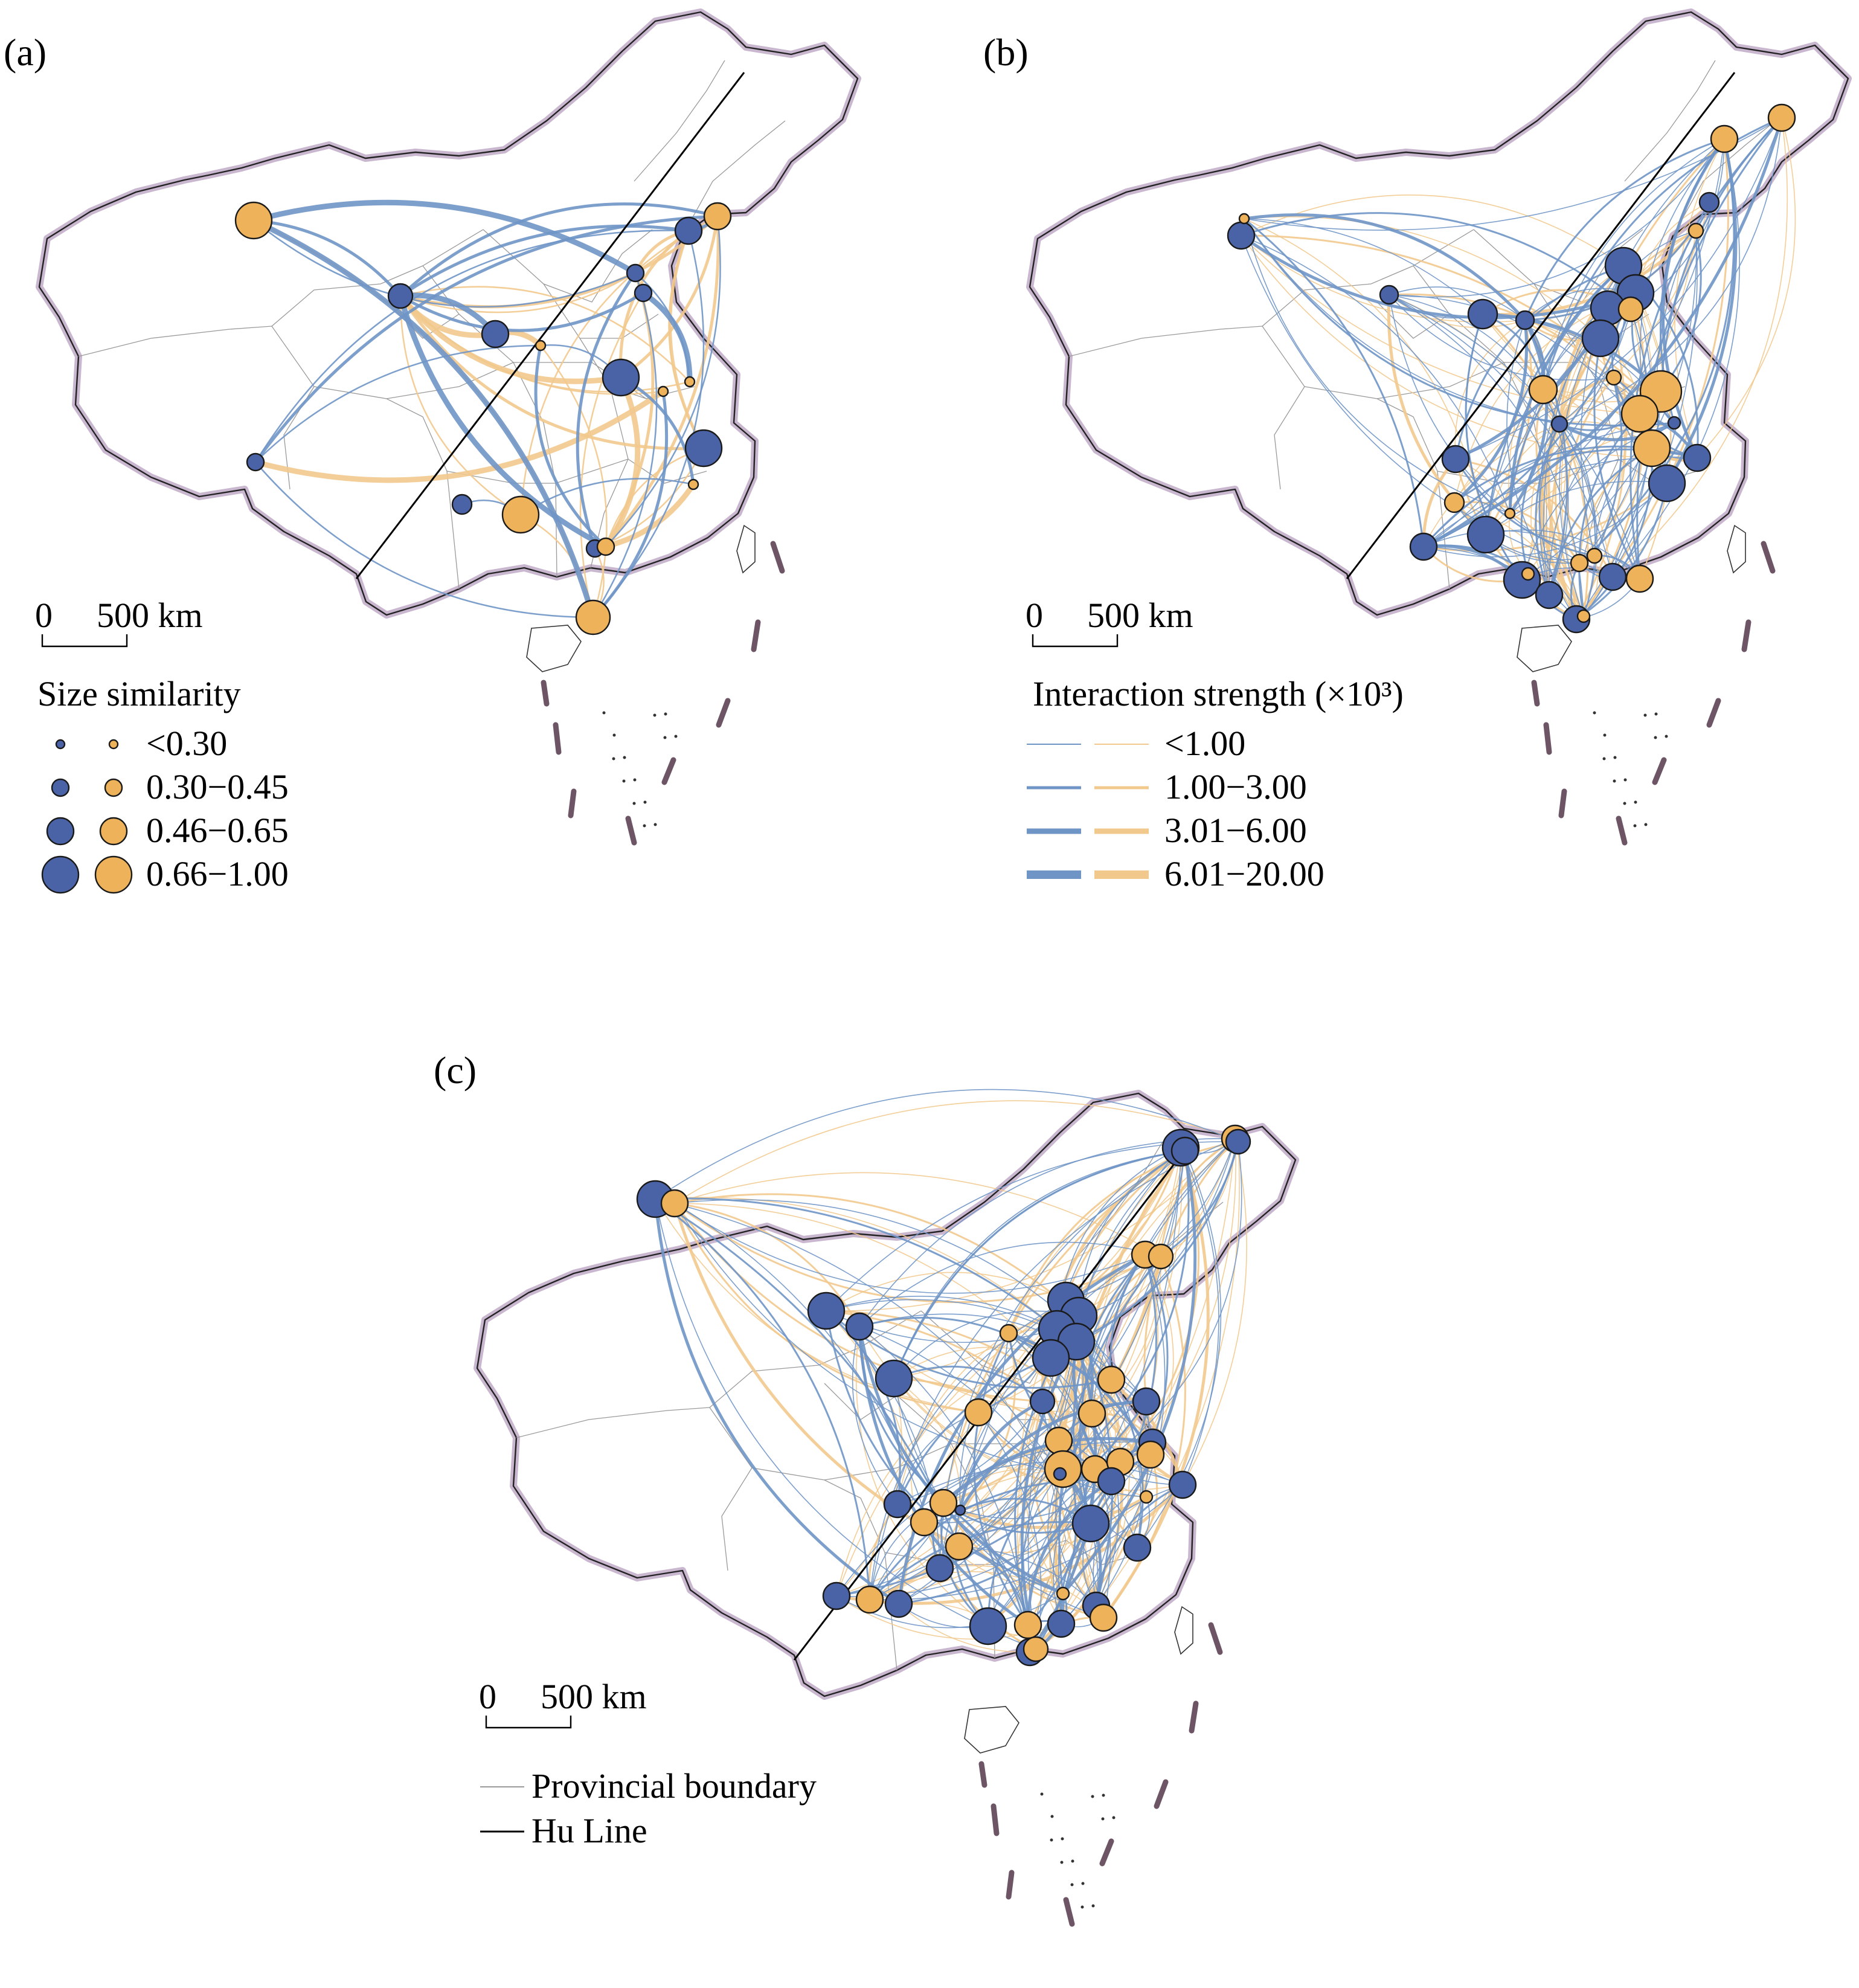  What do you see at coordinates (1006, 52) in the screenshot?
I see `panel-label-b: (b)` at bounding box center [1006, 52].